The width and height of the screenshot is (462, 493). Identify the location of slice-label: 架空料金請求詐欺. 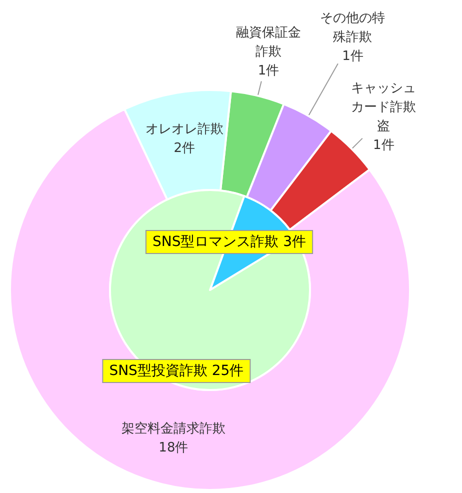
(173, 429).